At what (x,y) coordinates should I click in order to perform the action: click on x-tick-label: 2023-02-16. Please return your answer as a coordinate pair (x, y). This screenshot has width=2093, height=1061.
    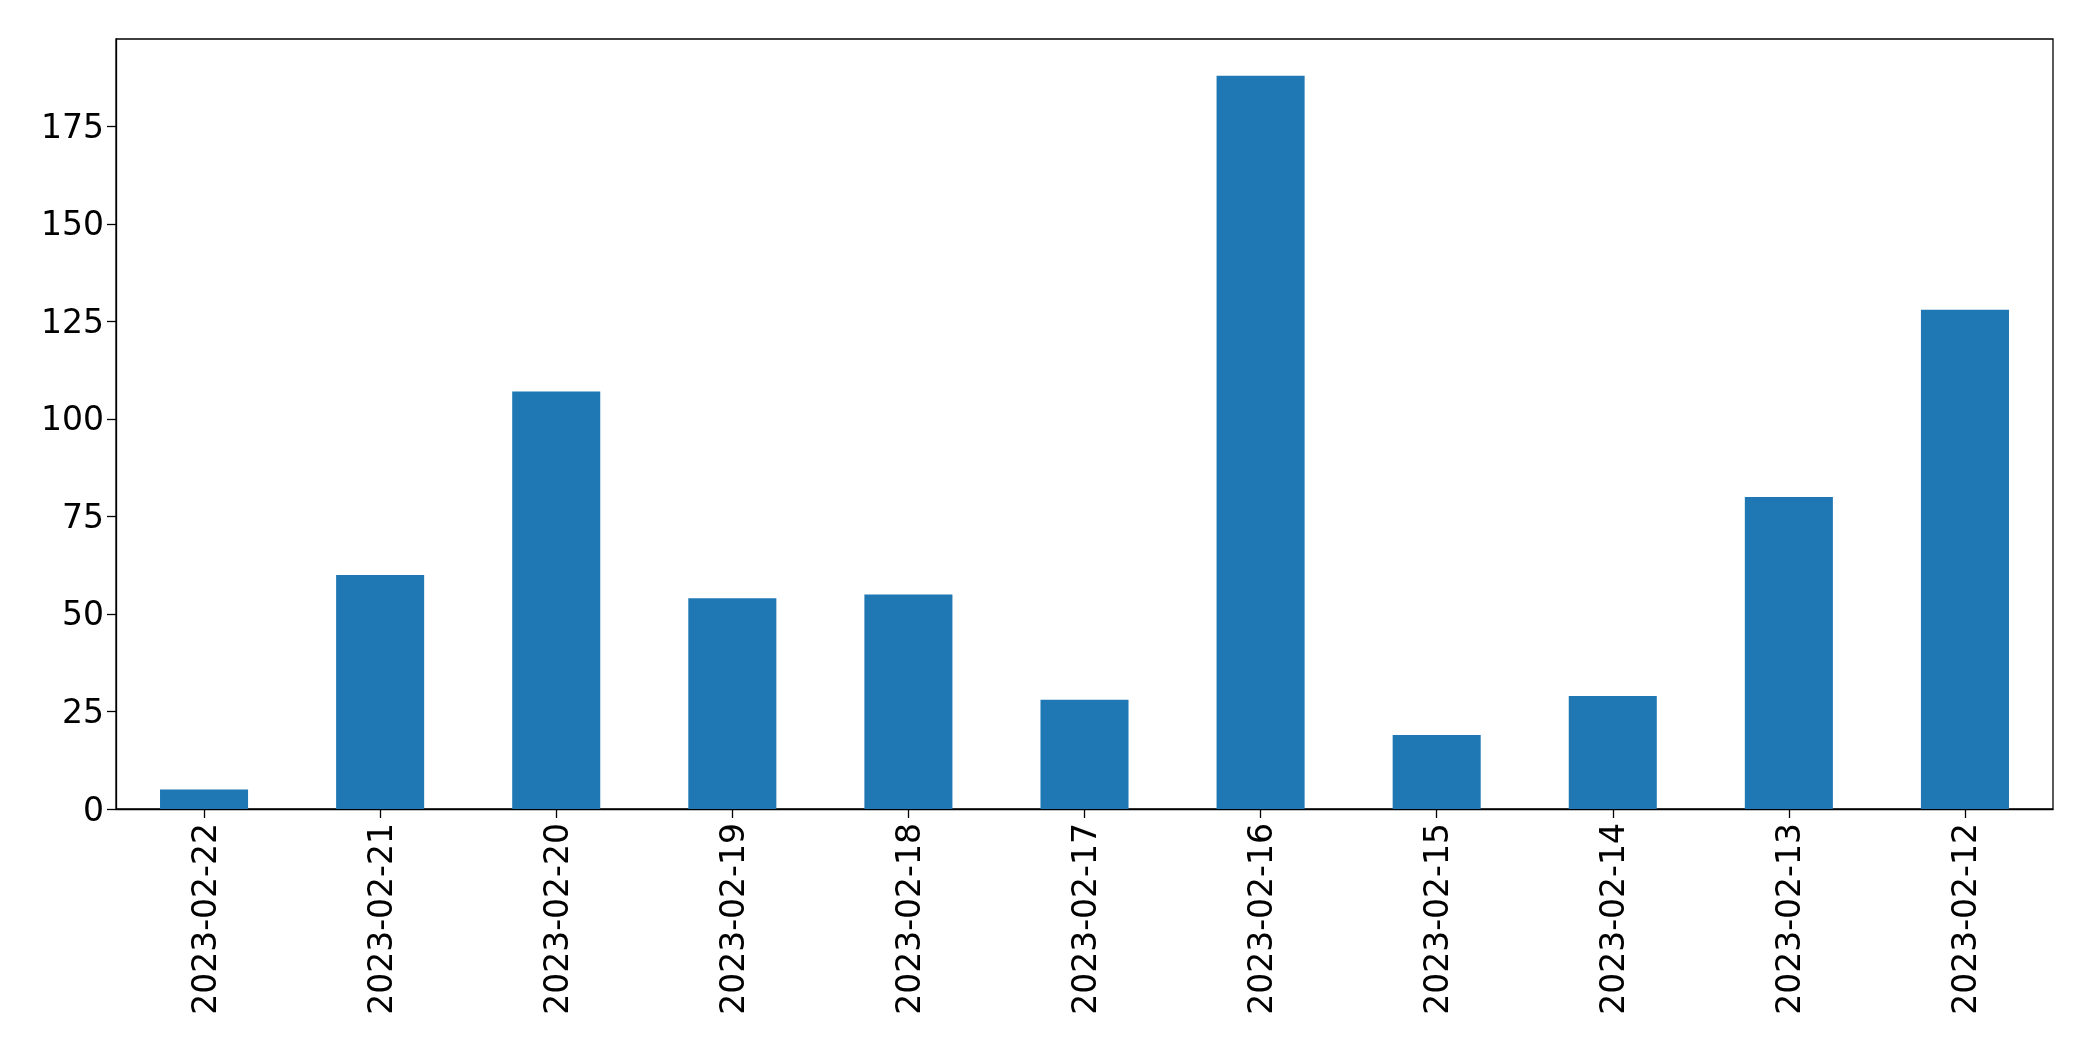
    Looking at the image, I should click on (1261, 919).